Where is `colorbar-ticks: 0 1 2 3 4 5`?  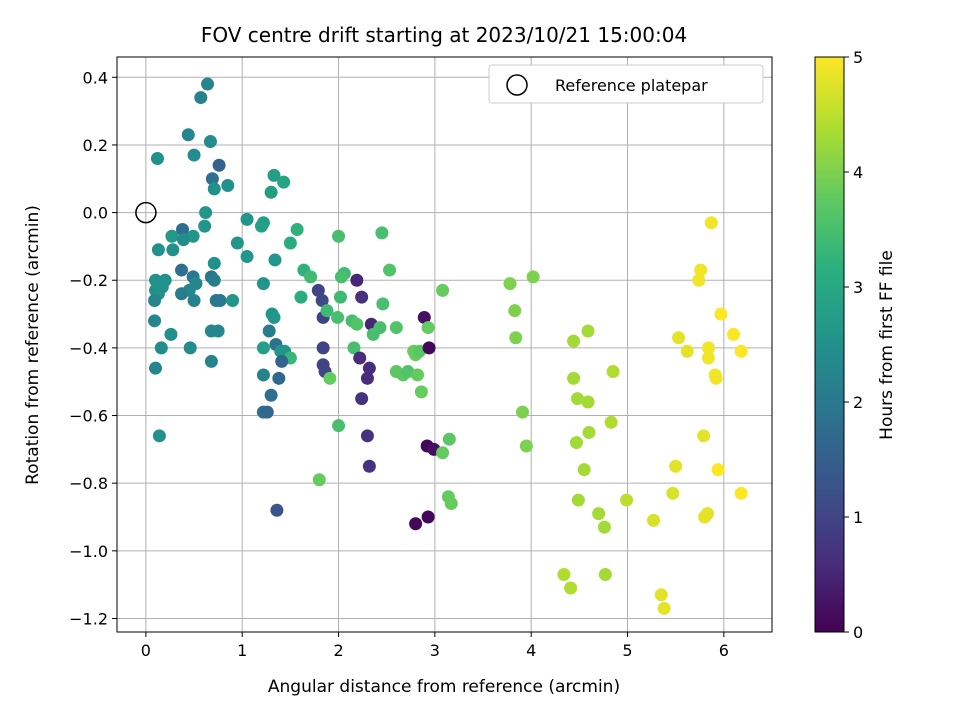
colorbar-ticks: 0 1 2 3 4 5 is located at coordinates (853, 345).